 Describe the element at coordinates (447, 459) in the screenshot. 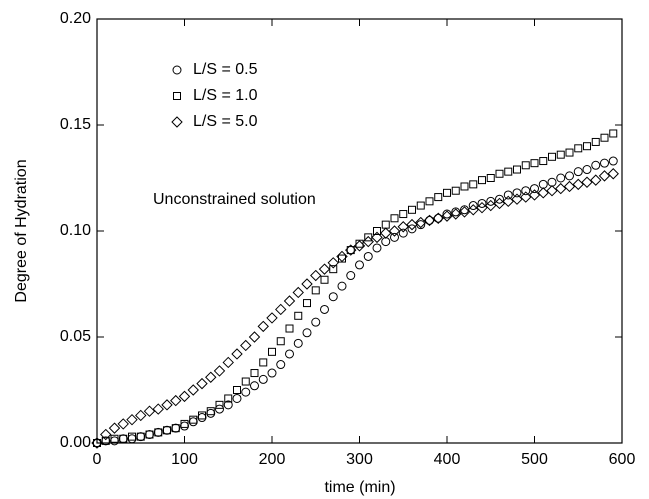

I see `x-tick-label: 400` at that location.